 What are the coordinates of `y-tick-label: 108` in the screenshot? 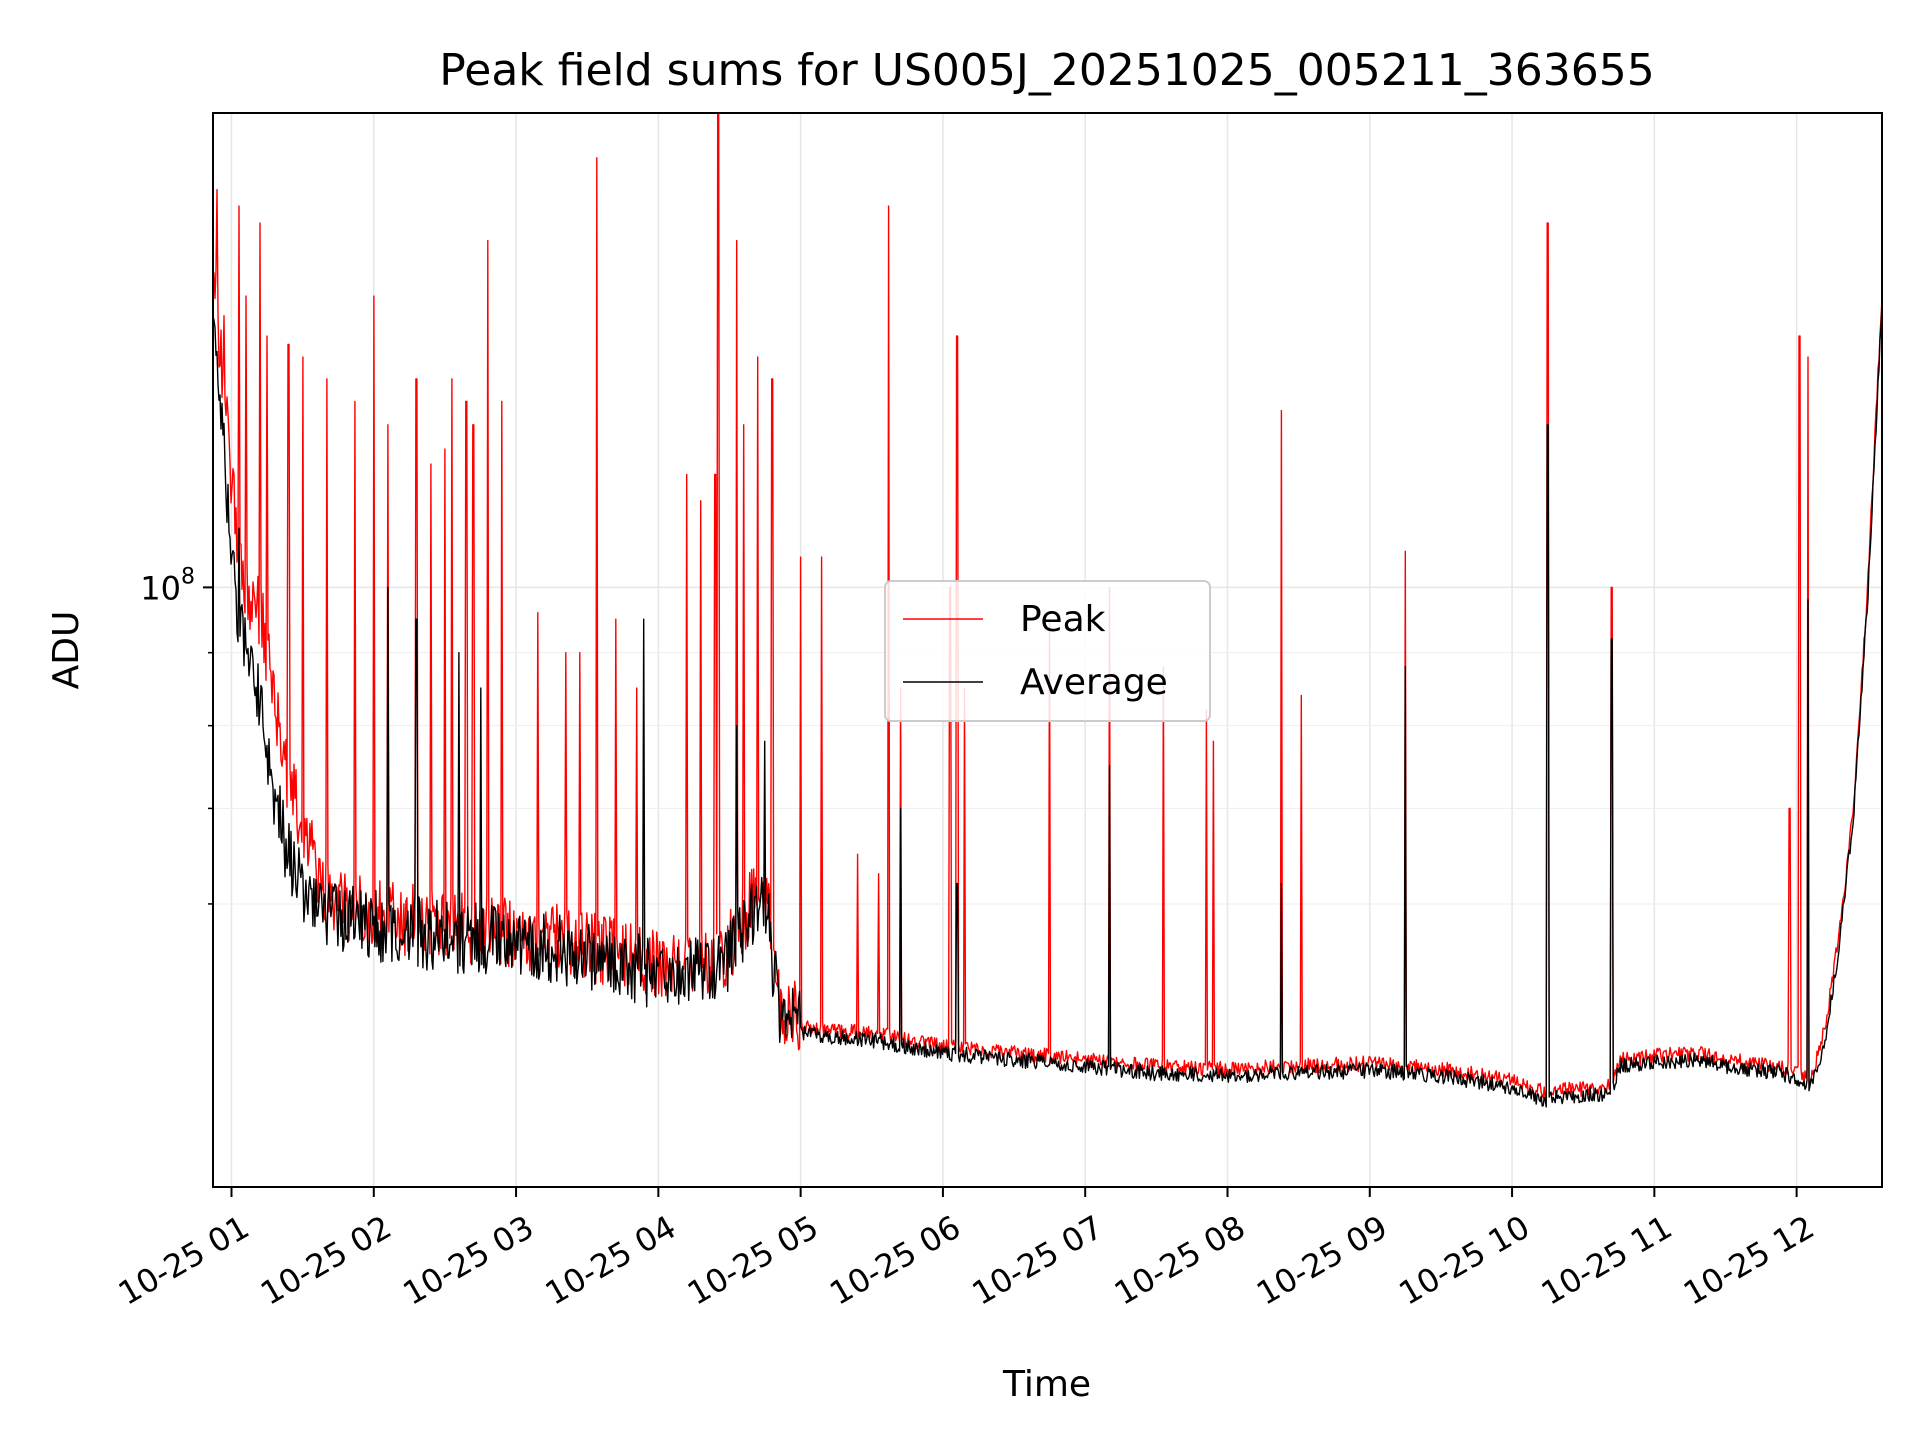 It's located at (167, 585).